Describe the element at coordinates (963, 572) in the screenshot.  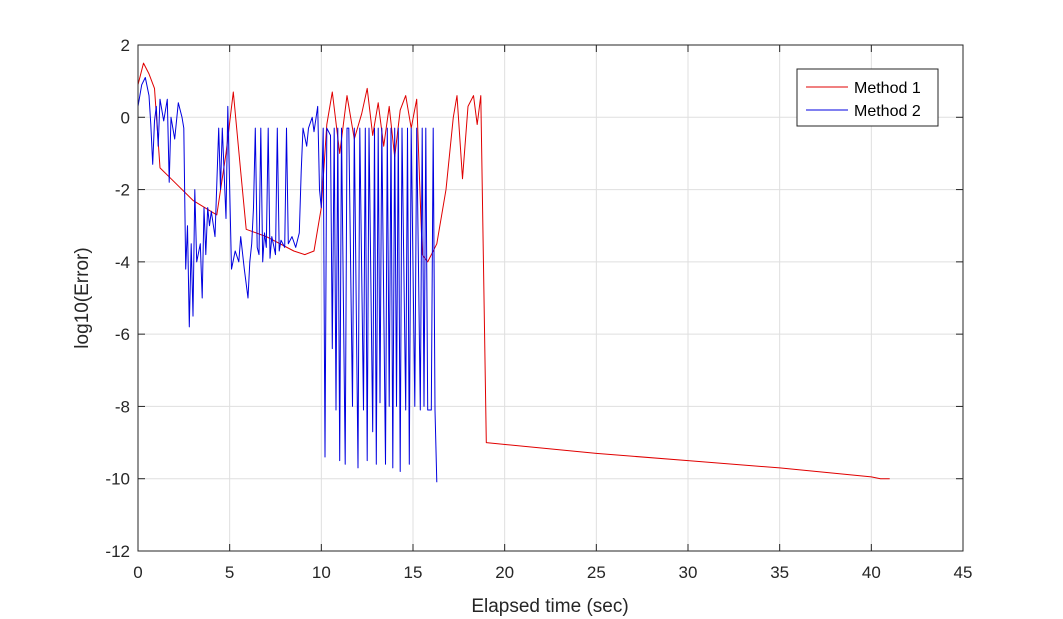
I see `x-tick-label: 45` at that location.